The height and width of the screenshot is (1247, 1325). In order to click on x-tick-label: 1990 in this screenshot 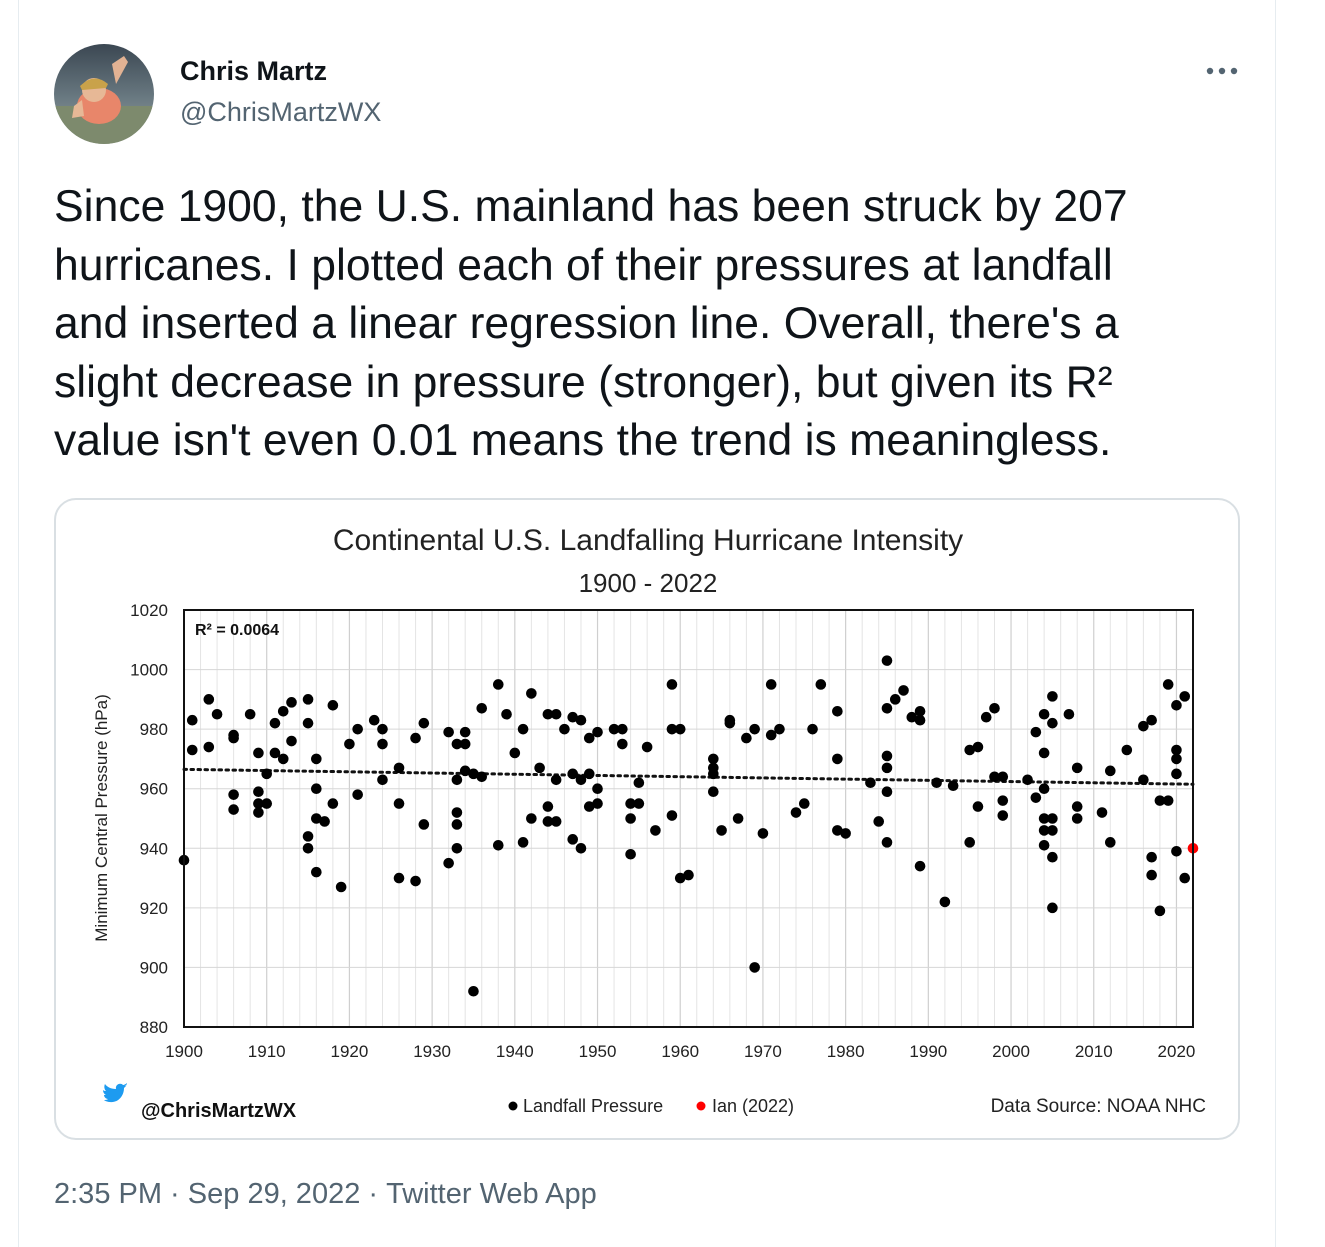, I will do `click(928, 1051)`.